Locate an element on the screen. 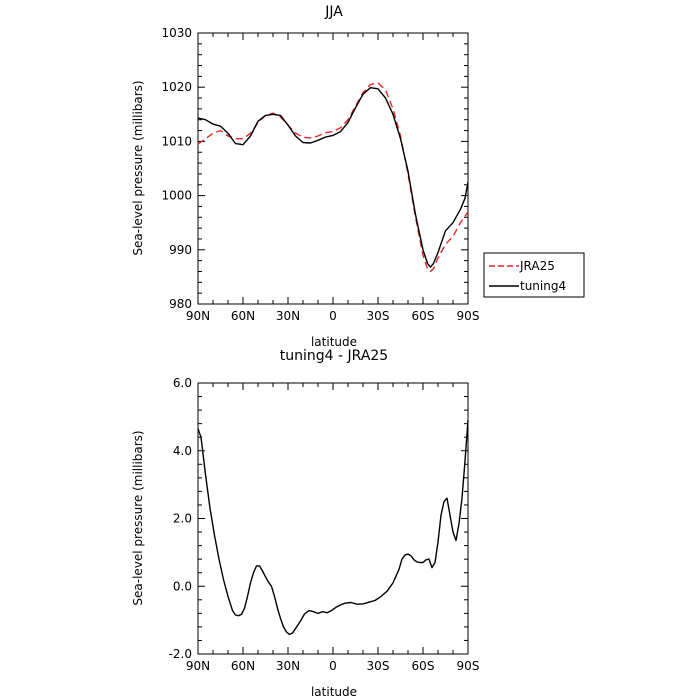 This screenshot has width=700, height=700. y-tick-label: -2.0 is located at coordinates (180, 654).